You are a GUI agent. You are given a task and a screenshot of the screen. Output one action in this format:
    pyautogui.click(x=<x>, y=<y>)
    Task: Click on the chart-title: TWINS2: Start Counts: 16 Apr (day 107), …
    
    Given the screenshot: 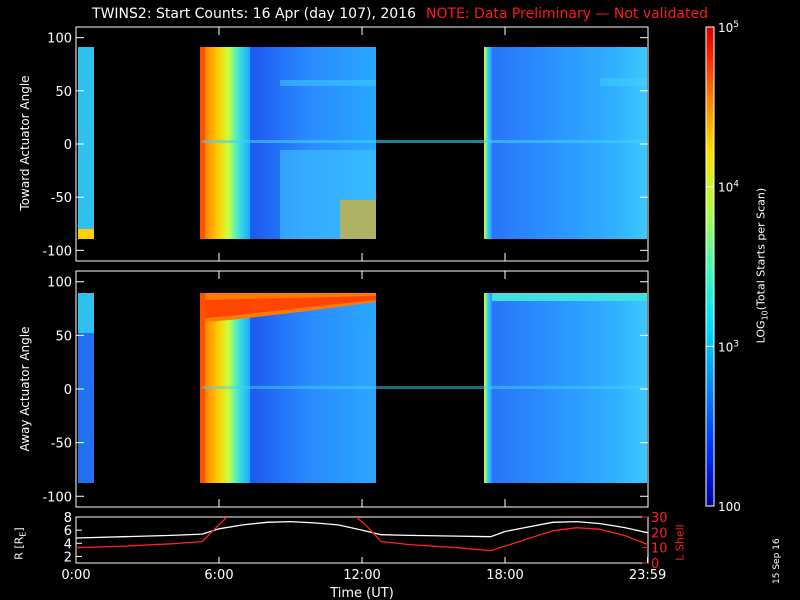 What is the action you would take?
    pyautogui.click(x=400, y=14)
    